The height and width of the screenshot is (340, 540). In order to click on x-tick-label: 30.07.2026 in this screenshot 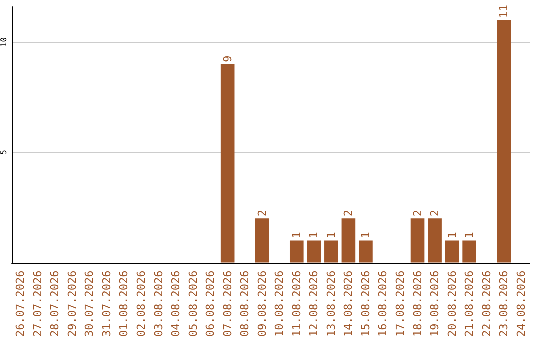, I will do `click(89, 304)`.